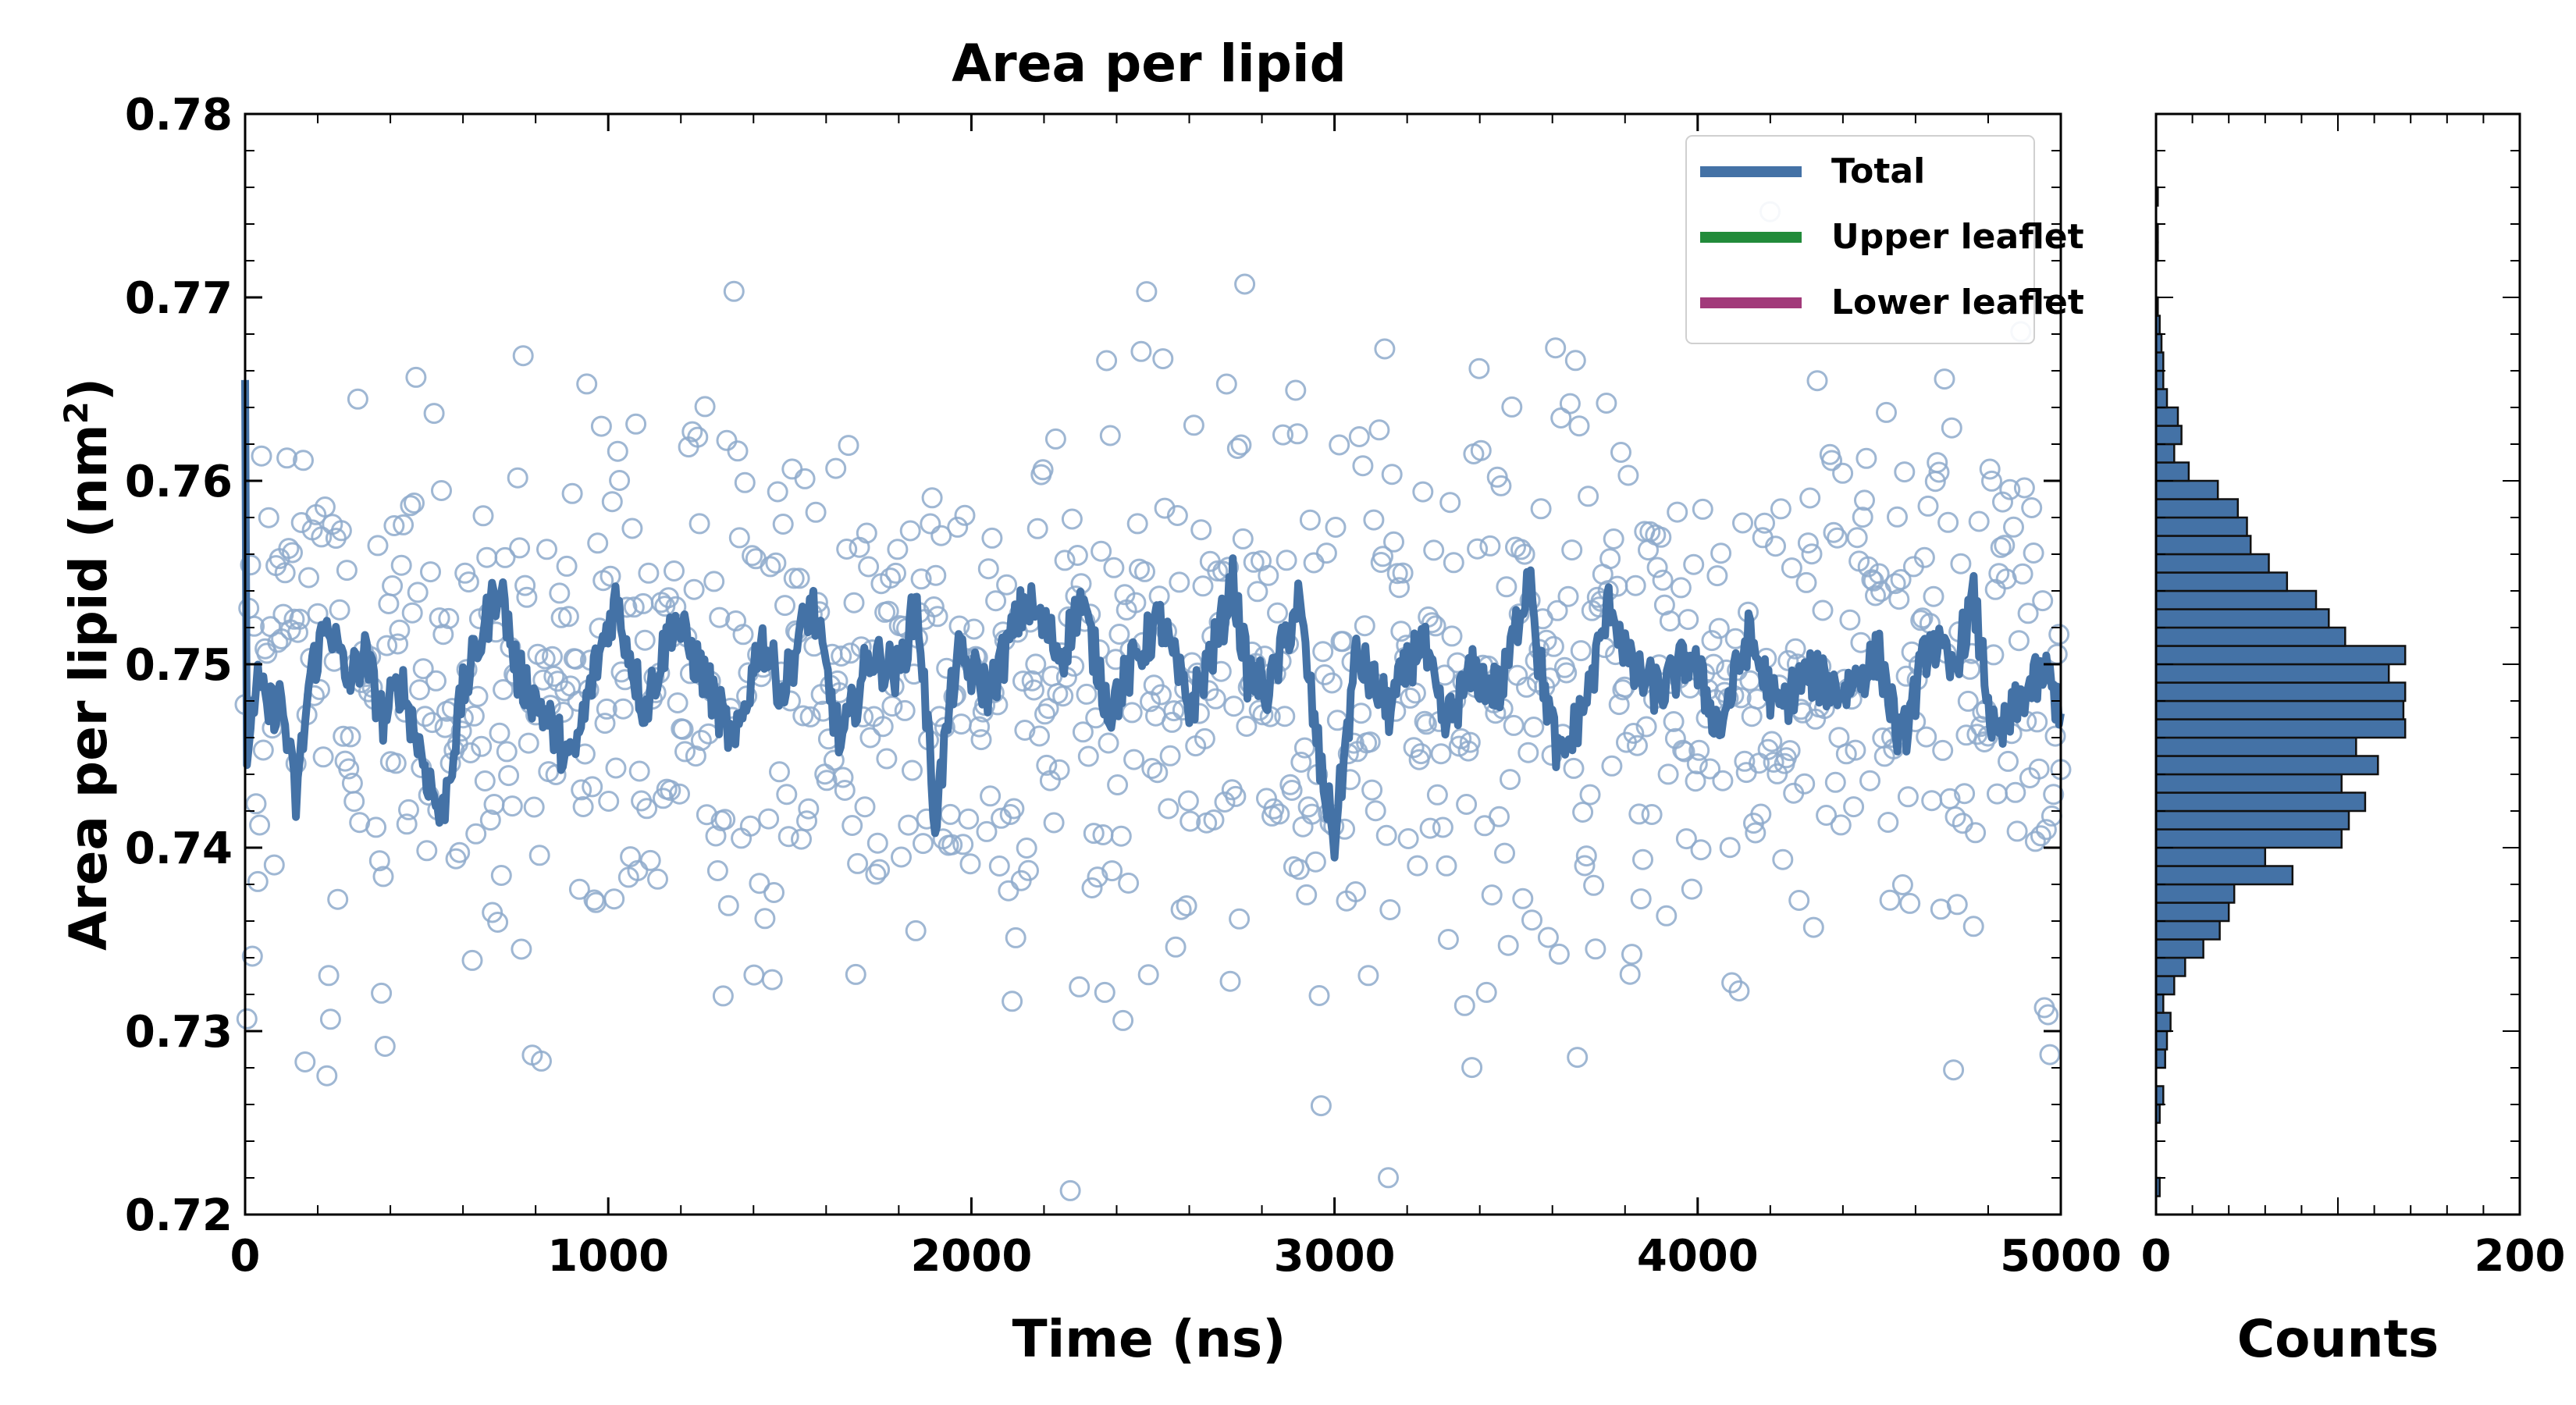 The image size is (2576, 1405). I want to click on x-tick-label: 2000, so click(971, 1256).